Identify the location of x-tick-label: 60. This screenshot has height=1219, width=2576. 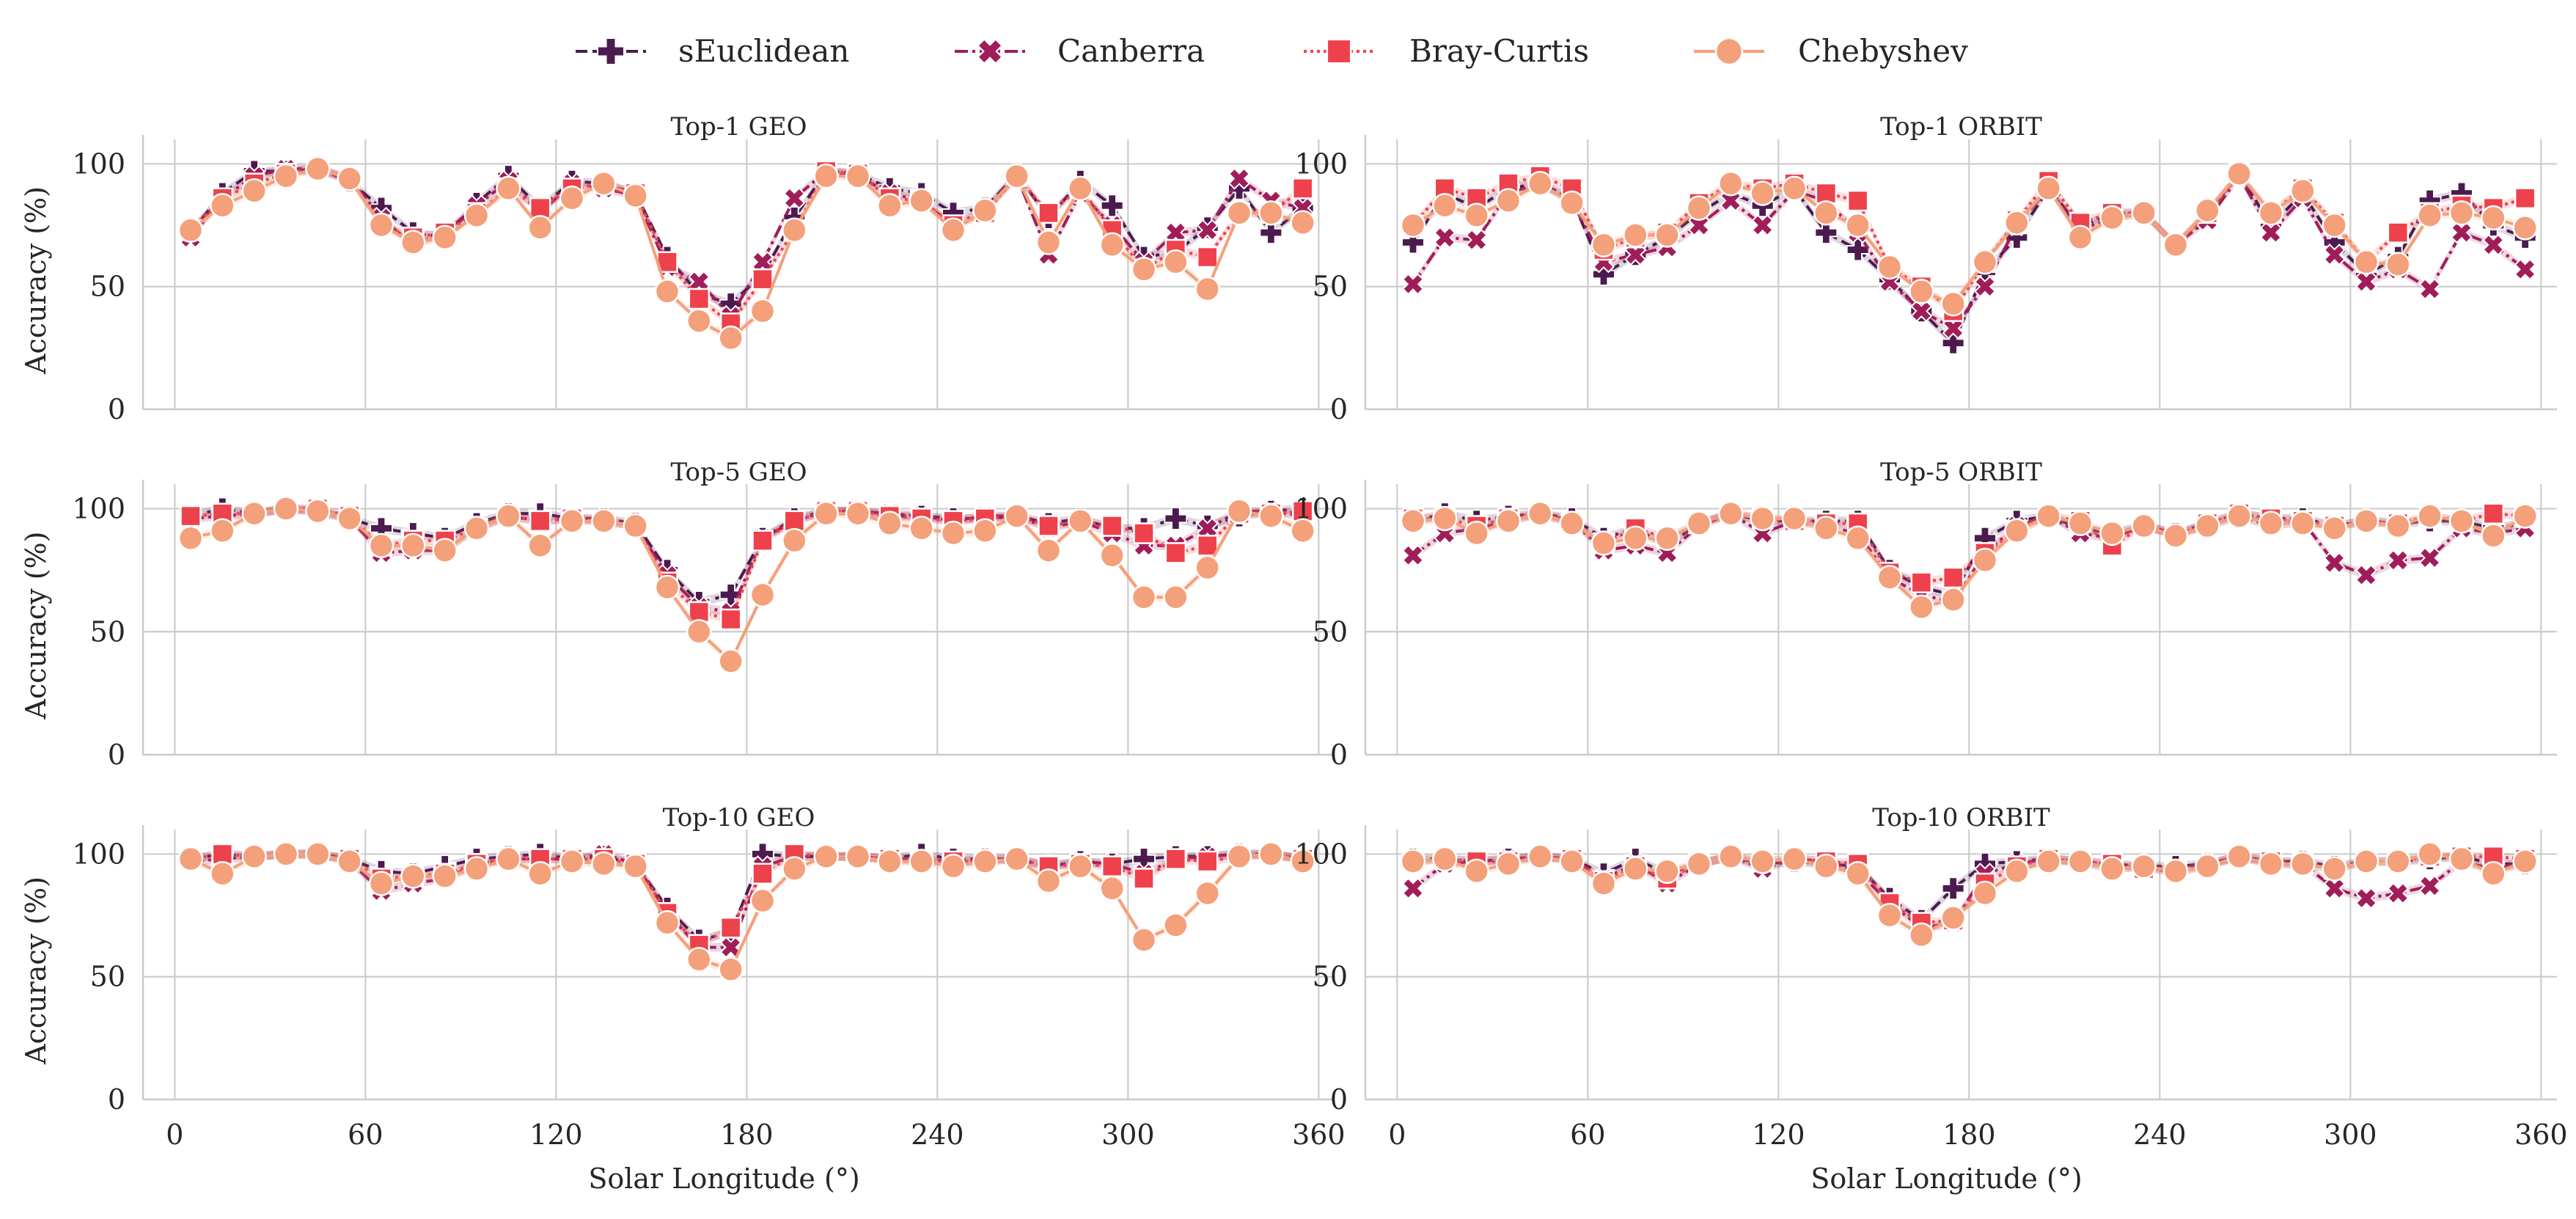
(1588, 1135).